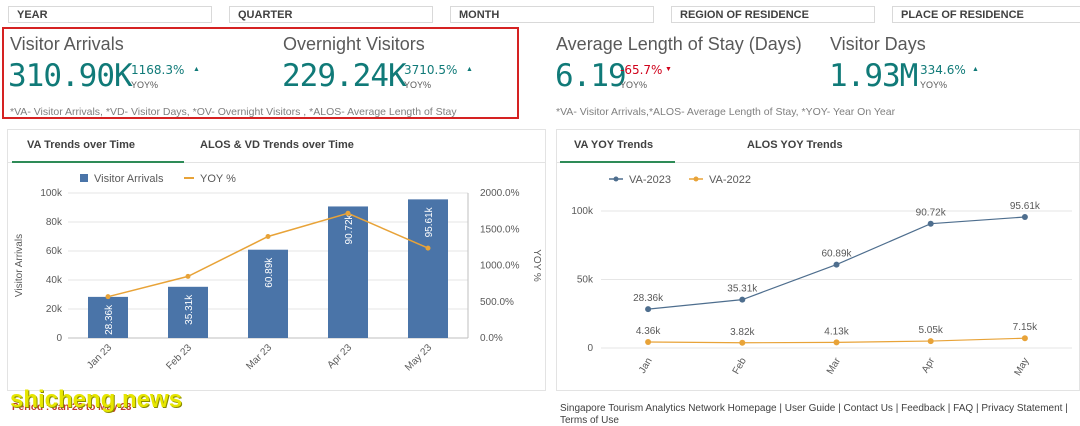  What do you see at coordinates (344, 76) in the screenshot?
I see `kpi-overnight-visitors-value: 229.24K` at bounding box center [344, 76].